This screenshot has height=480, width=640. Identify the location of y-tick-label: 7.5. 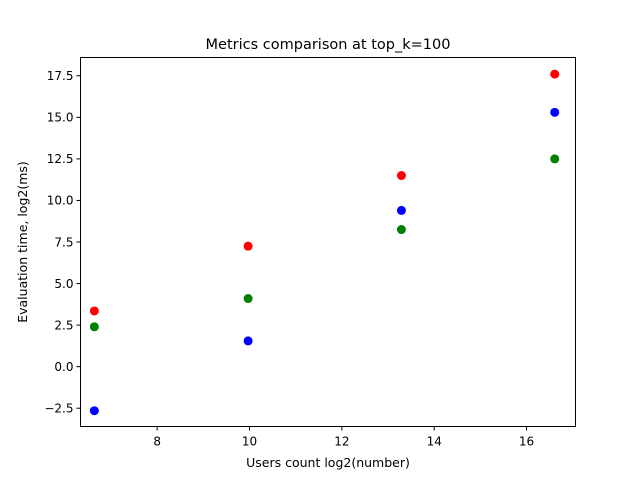
(63, 242).